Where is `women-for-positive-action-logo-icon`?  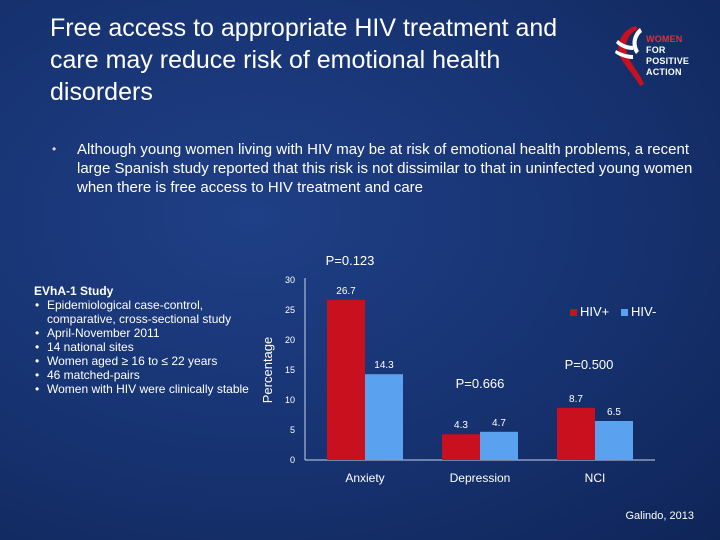 women-for-positive-action-logo-icon is located at coordinates (629, 56).